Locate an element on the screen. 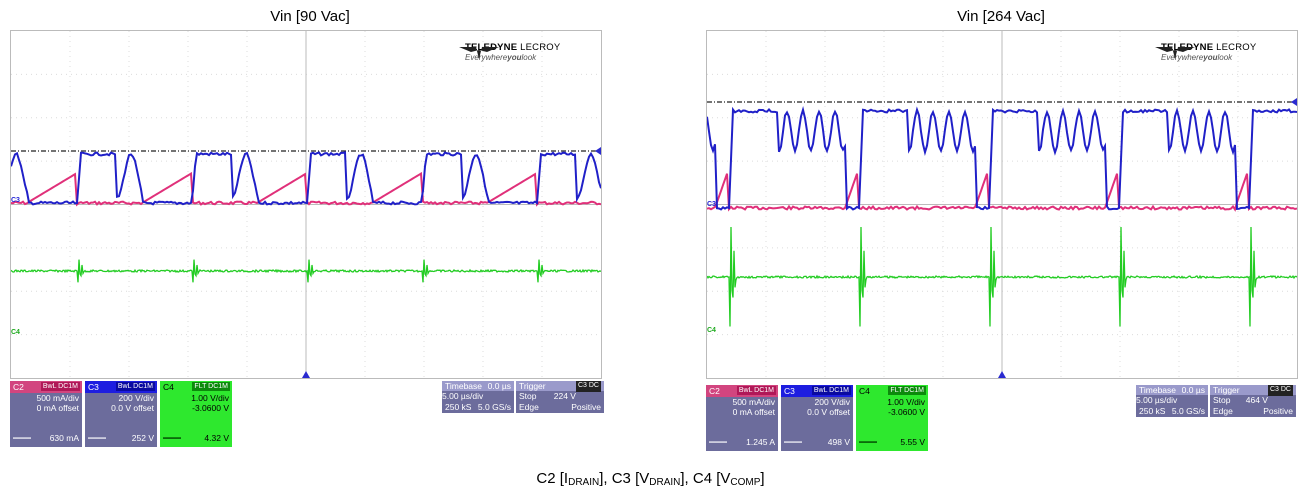 The image size is (1301, 497). caption-part: ], C4 [V is located at coordinates (705, 478).